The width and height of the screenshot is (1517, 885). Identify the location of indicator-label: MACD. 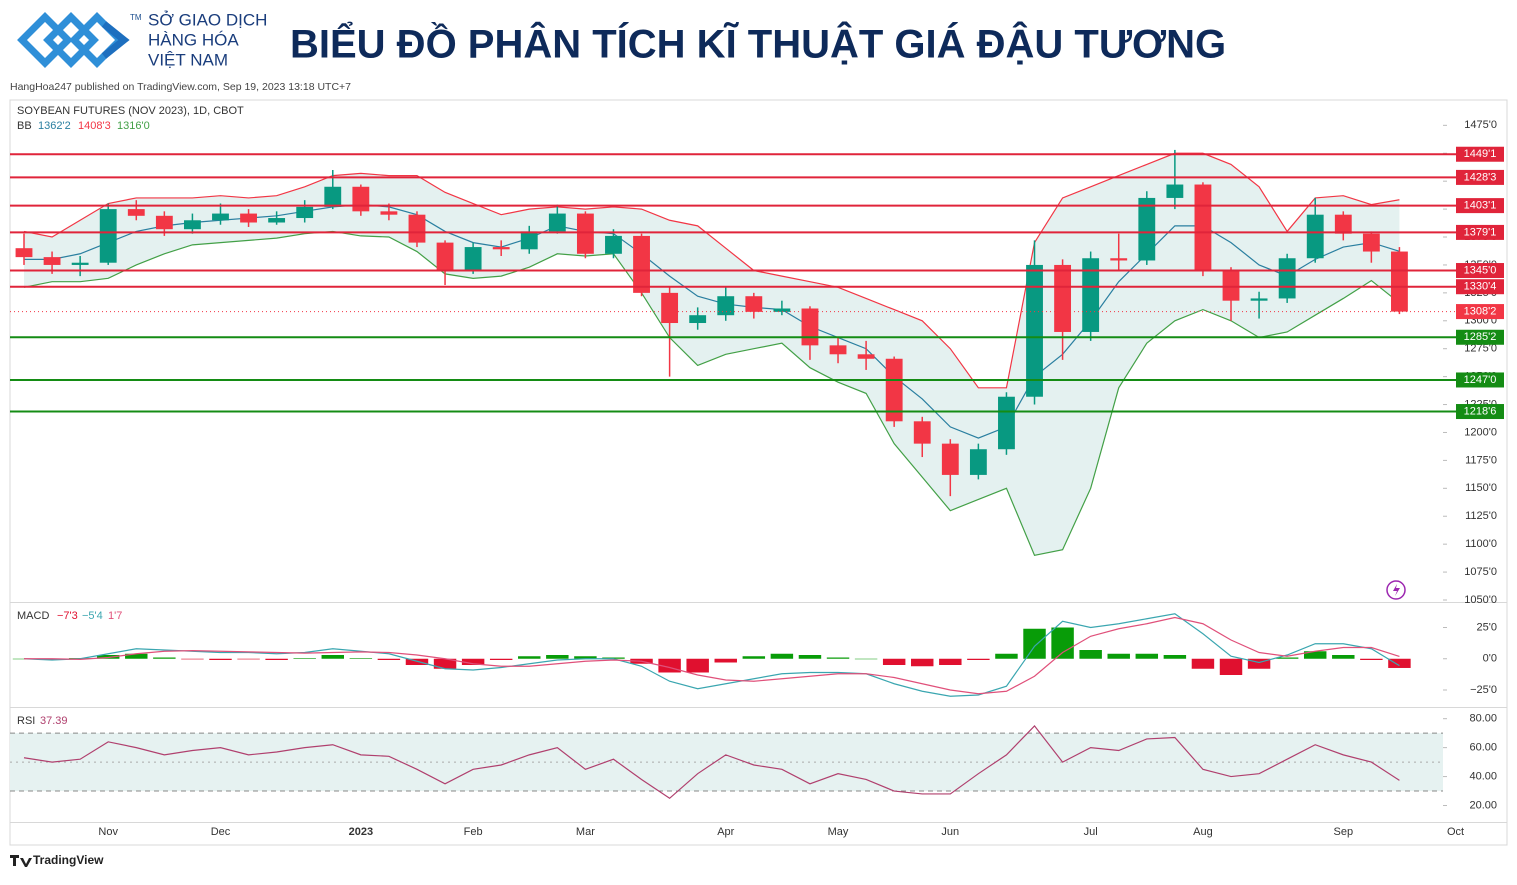
(33, 616).